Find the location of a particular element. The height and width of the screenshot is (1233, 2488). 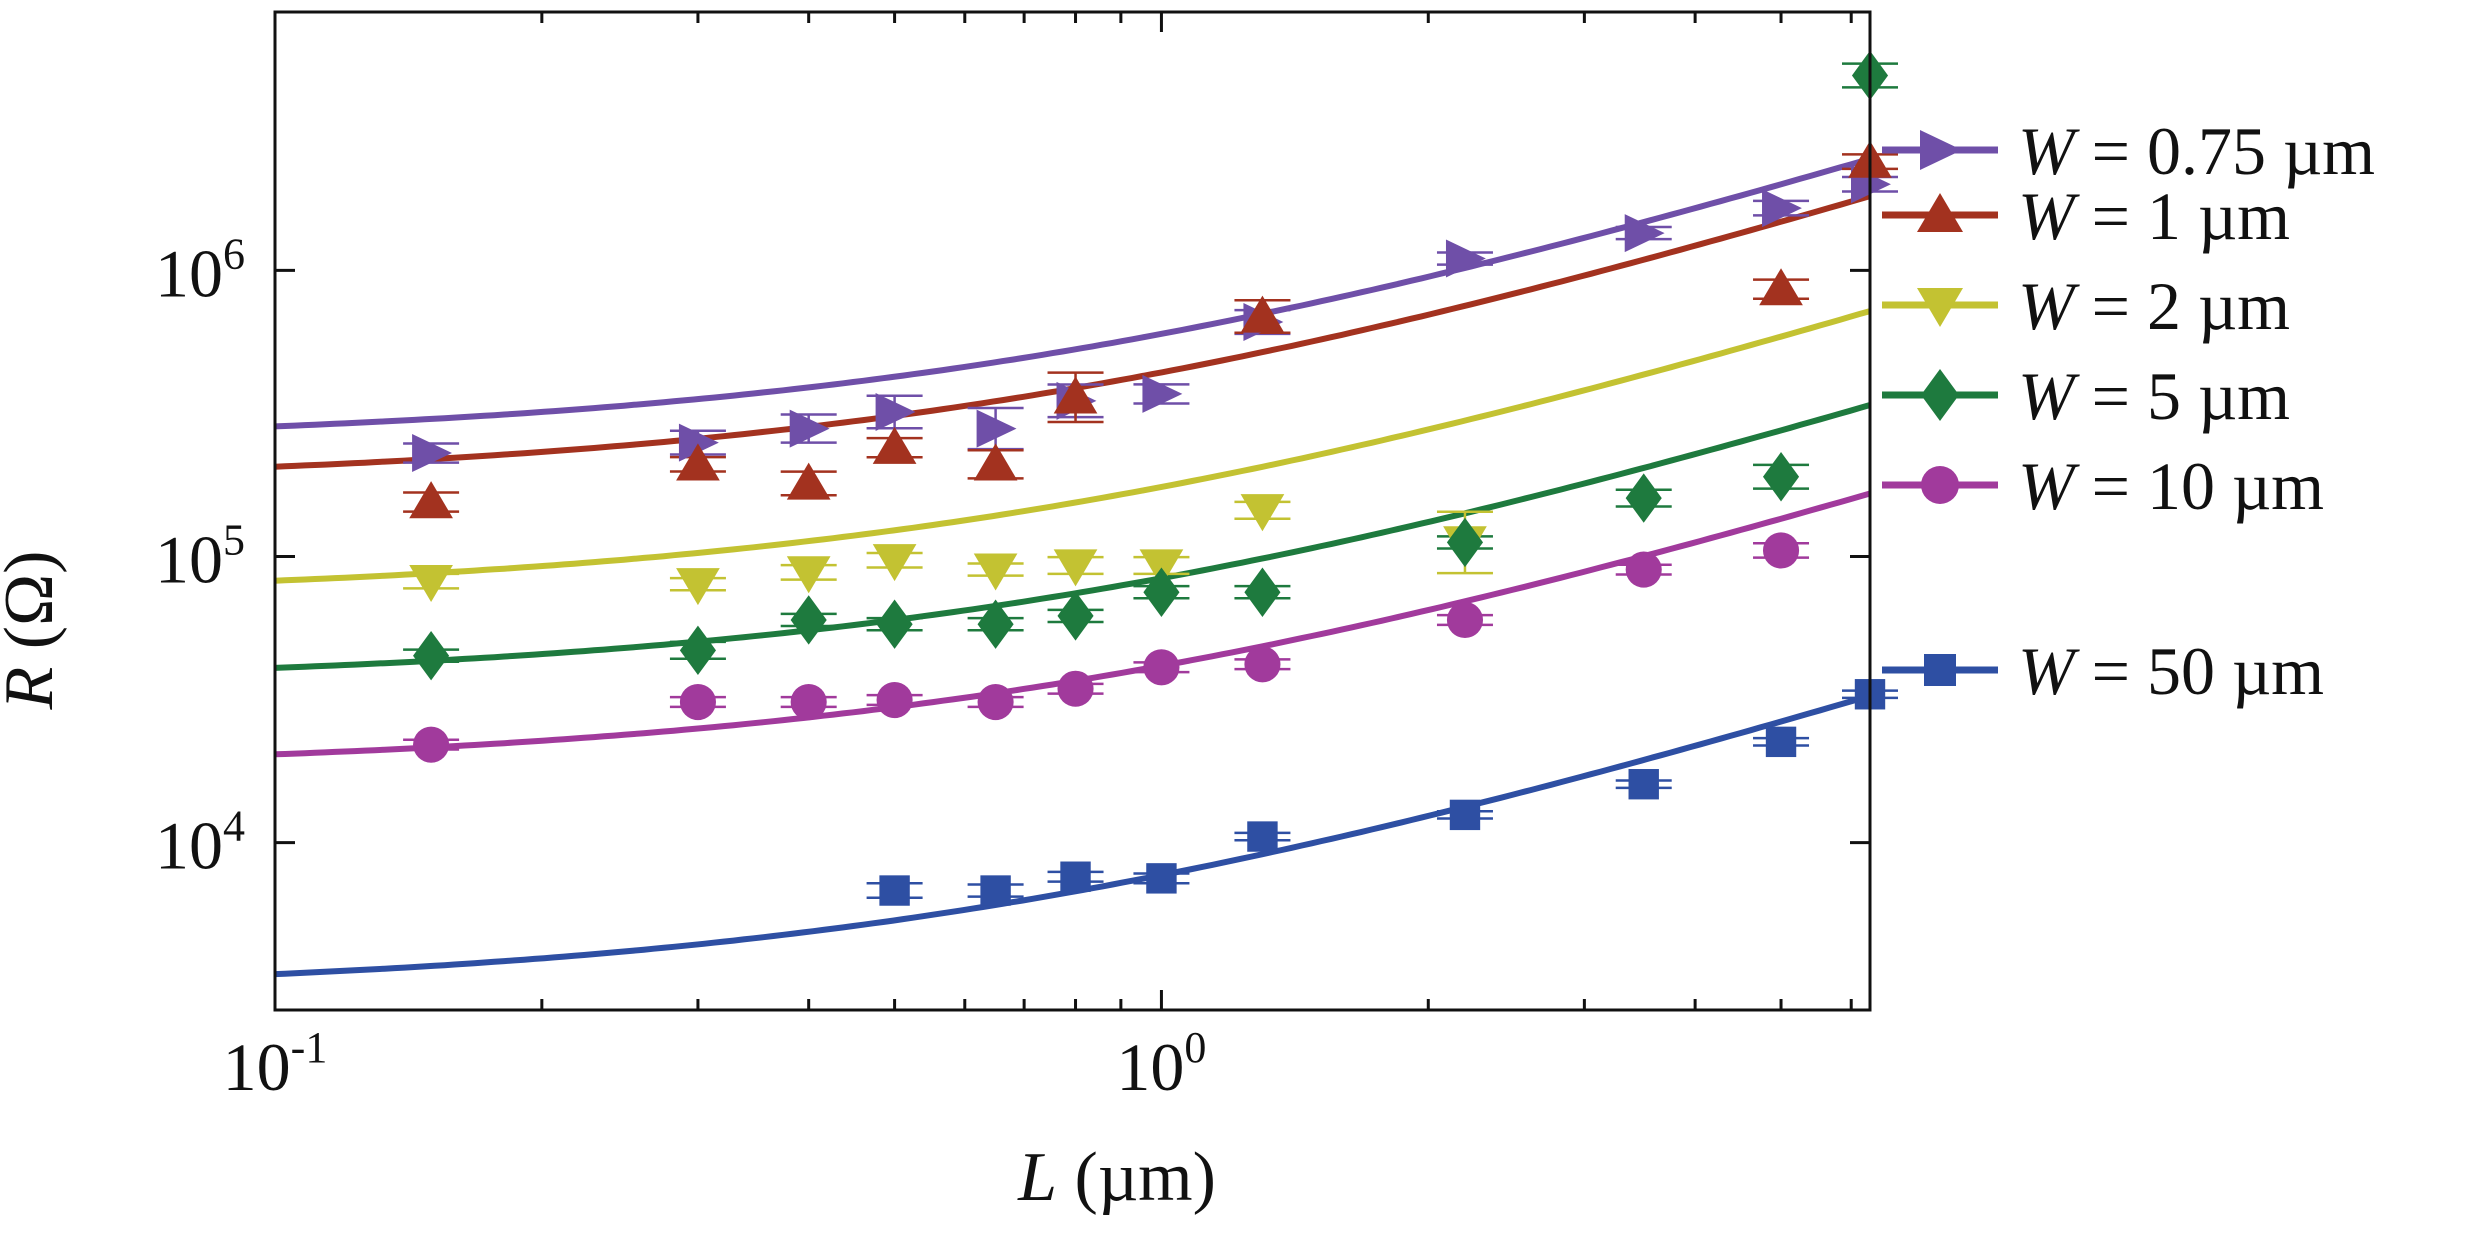

legend-label: W = 10 µm is located at coordinates (2171, 486).